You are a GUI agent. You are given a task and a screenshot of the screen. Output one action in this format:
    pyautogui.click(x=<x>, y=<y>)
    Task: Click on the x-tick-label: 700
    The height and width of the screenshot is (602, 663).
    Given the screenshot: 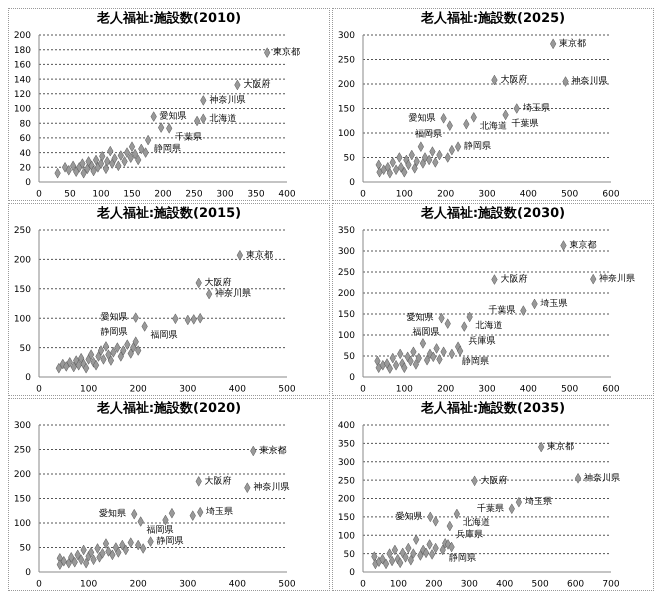 What is the action you would take?
    pyautogui.click(x=611, y=584)
    